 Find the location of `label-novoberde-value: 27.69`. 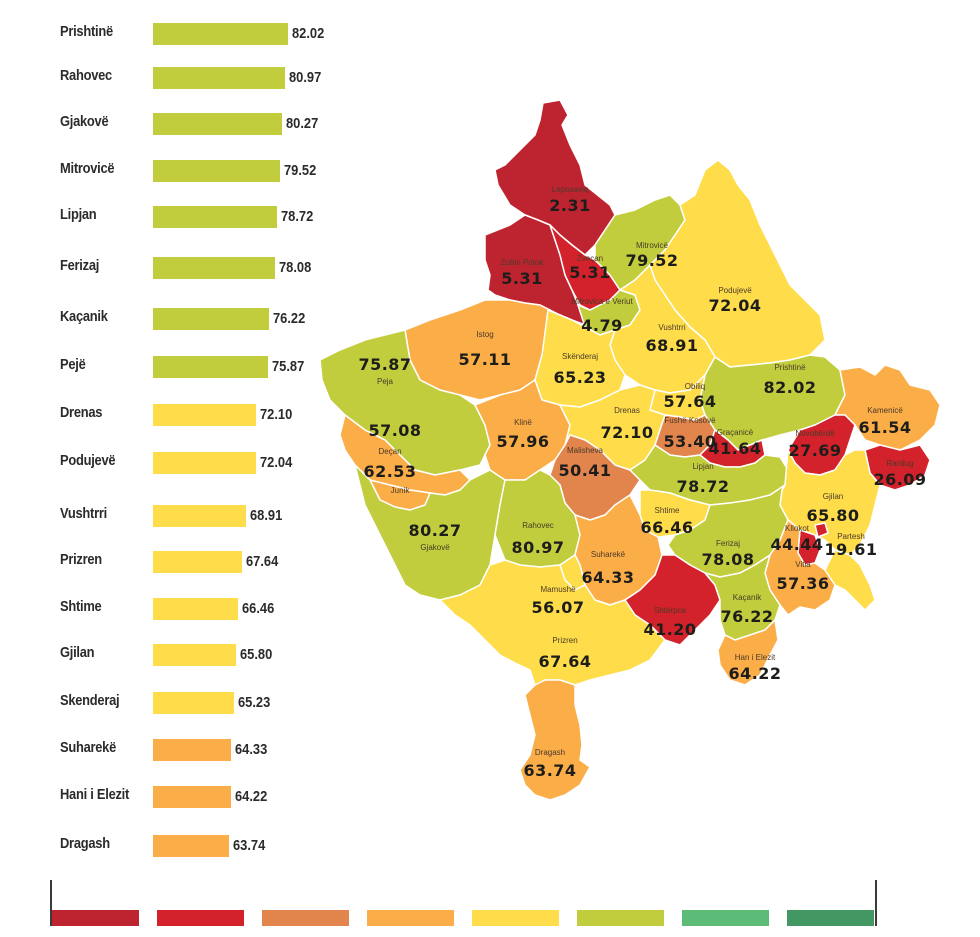

label-novoberde-value: 27.69 is located at coordinates (814, 450).